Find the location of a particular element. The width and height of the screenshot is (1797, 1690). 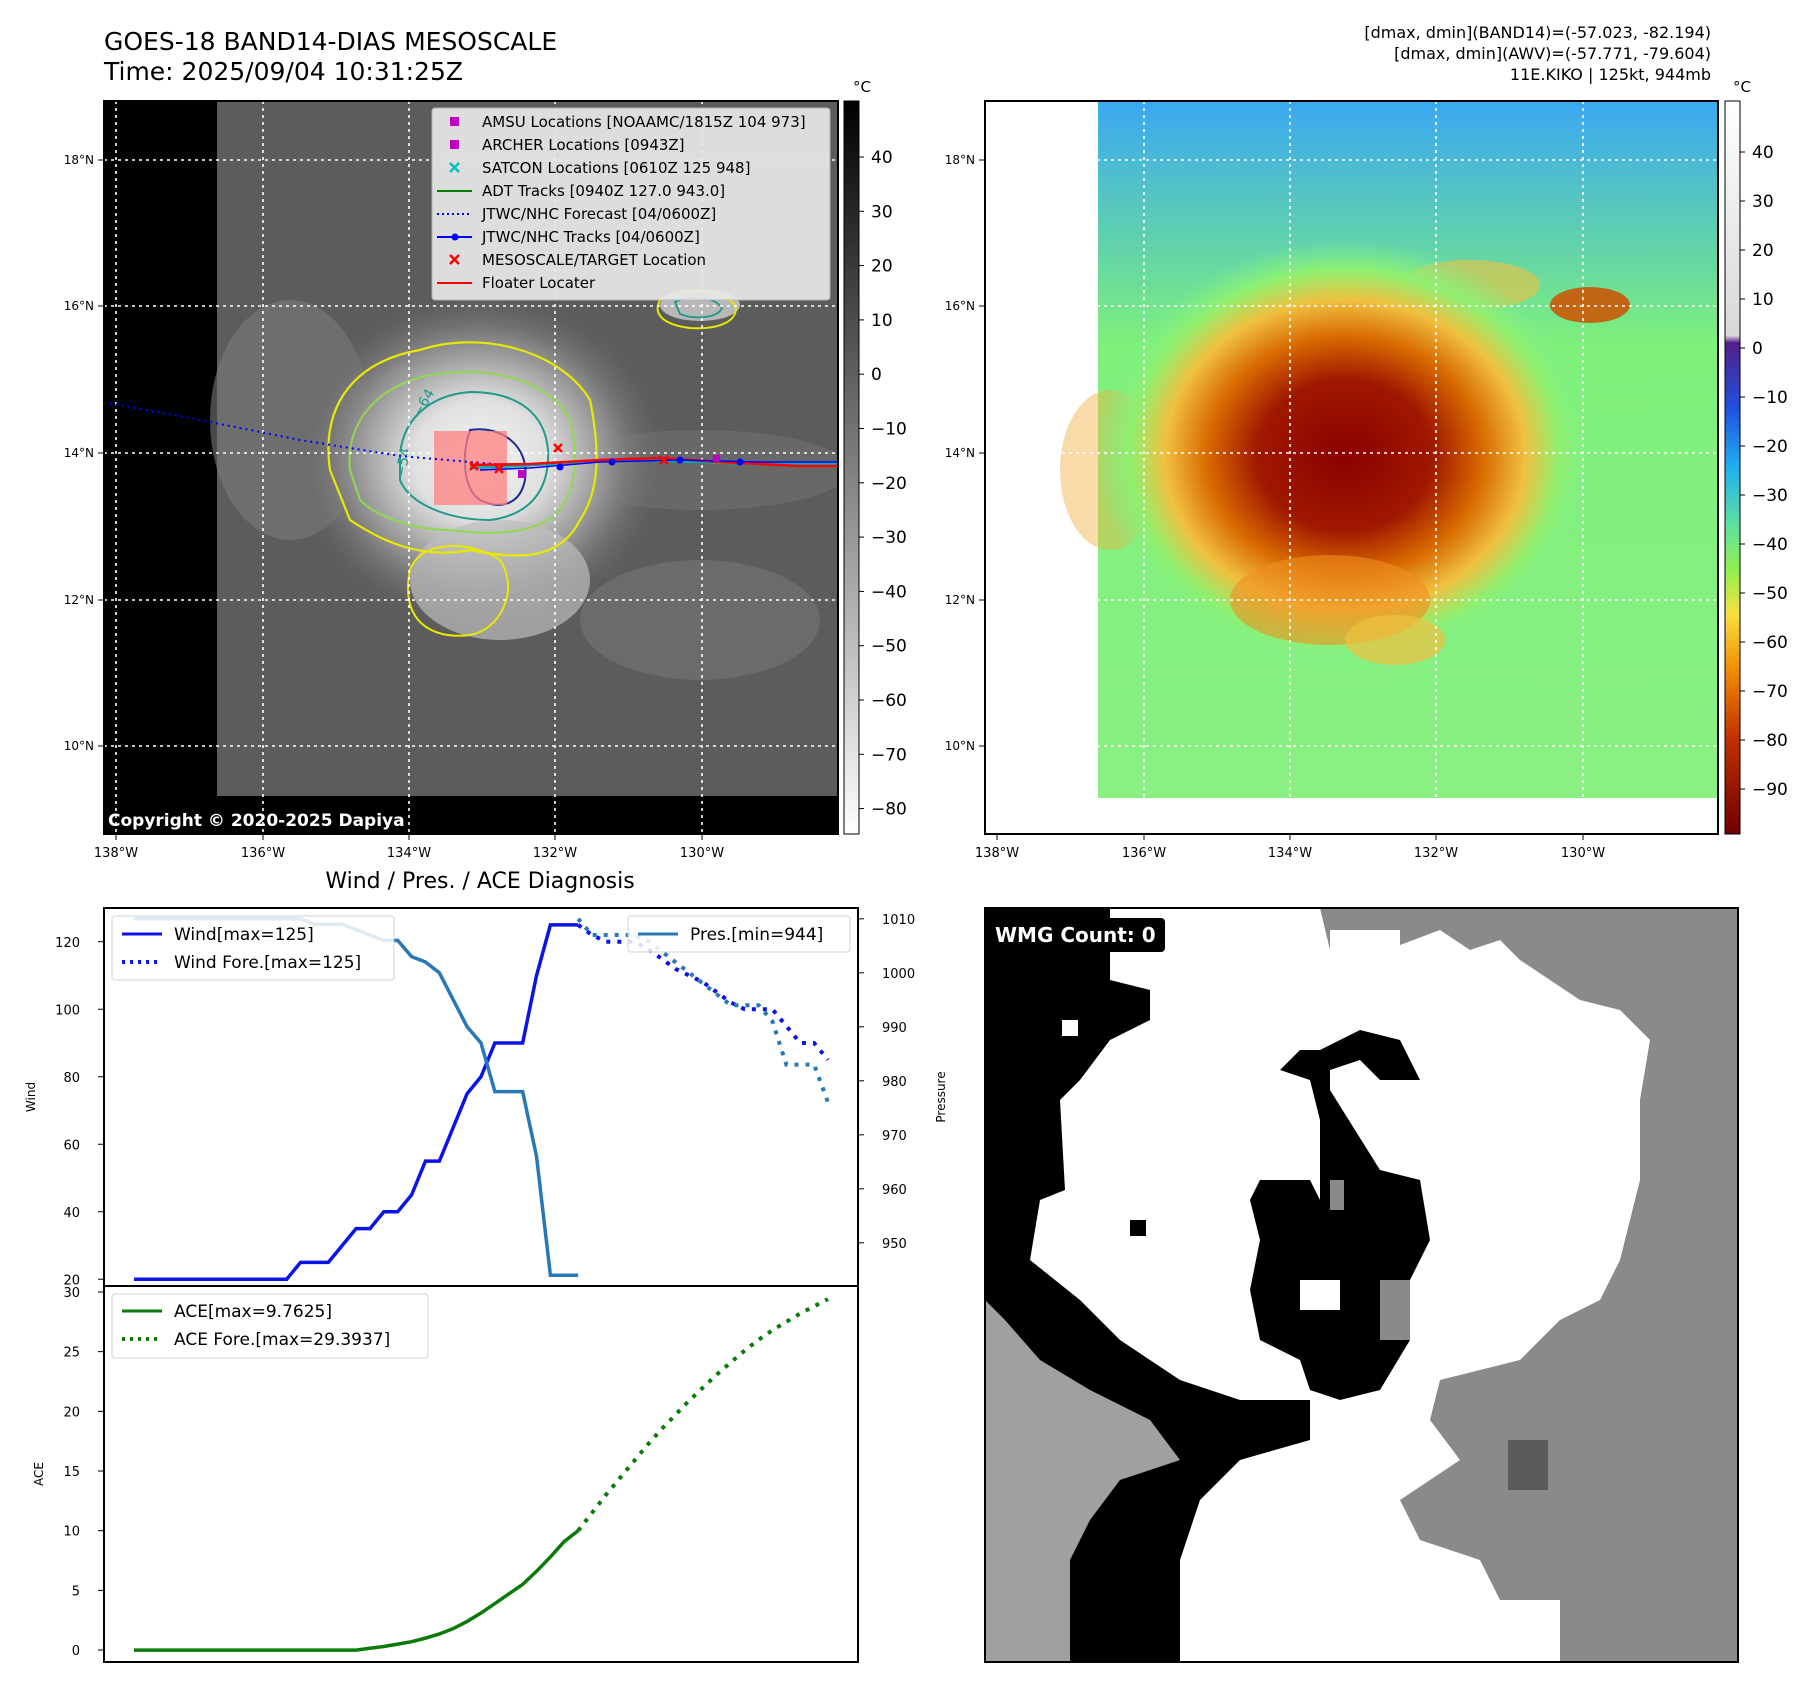

gray-colorbar-unit: °C is located at coordinates (862, 87).